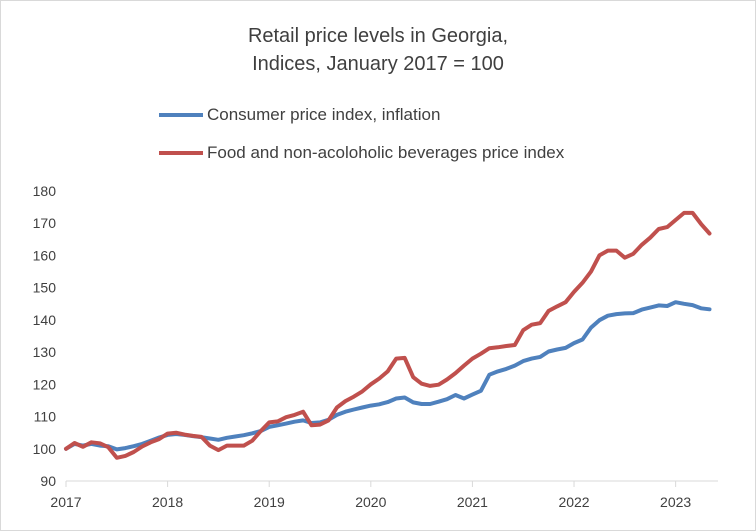  I want to click on chart-subtitle: Indices, January 2017 = 100, so click(378, 64).